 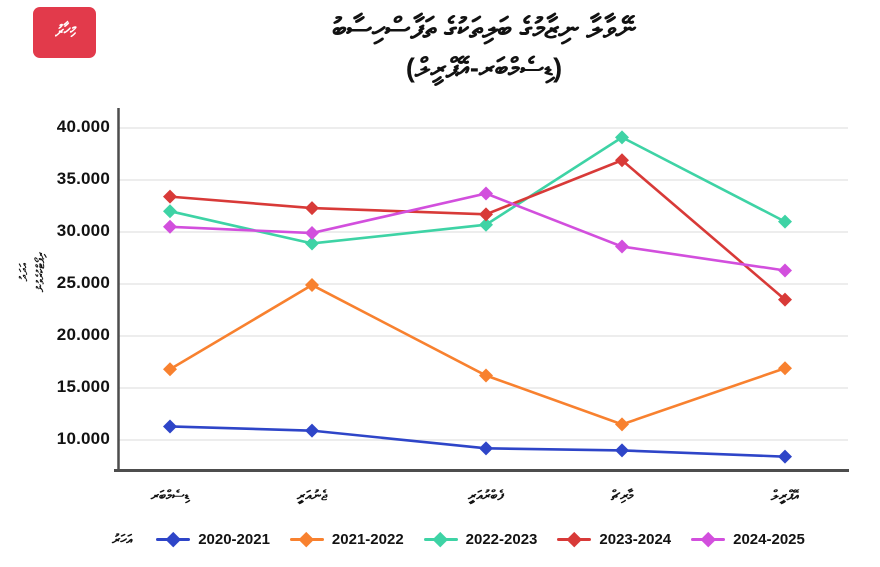 I want to click on data-point-2023-2024-February, so click(x=486, y=214).